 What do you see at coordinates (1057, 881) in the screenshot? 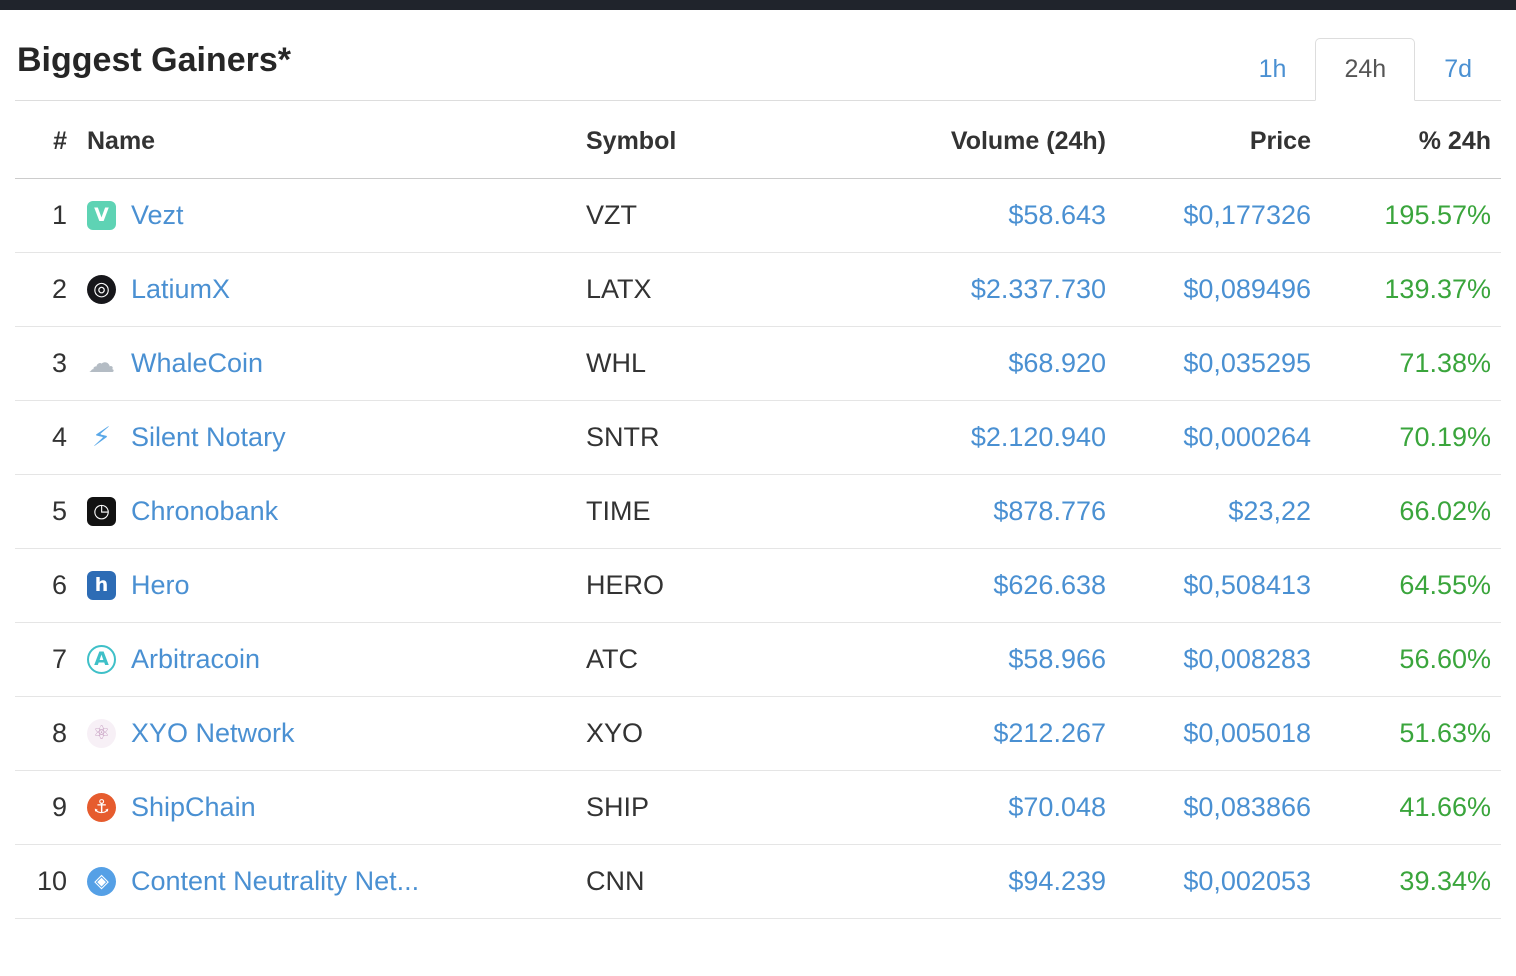
I see `volume-link: $94.239` at bounding box center [1057, 881].